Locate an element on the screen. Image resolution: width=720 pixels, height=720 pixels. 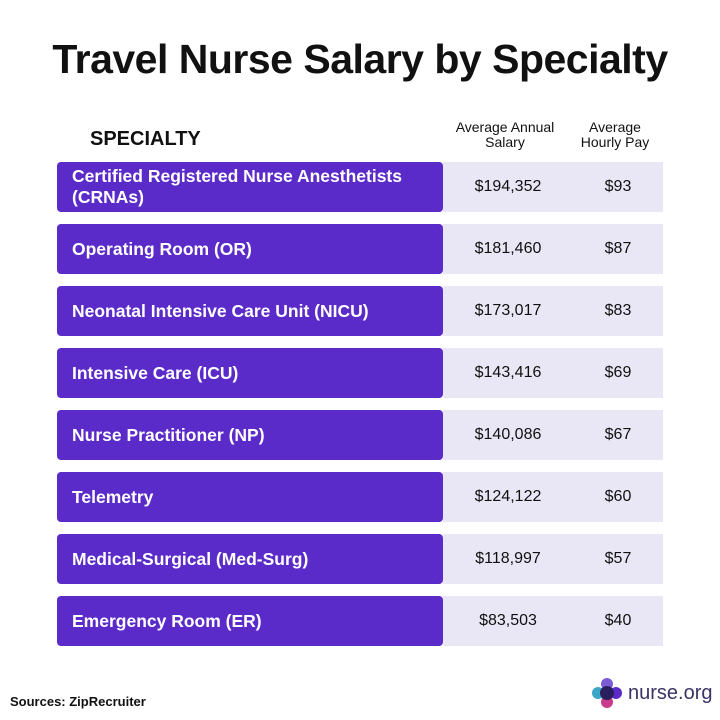
specialty-label: Nurse Practitioner (NP) is located at coordinates (168, 434).